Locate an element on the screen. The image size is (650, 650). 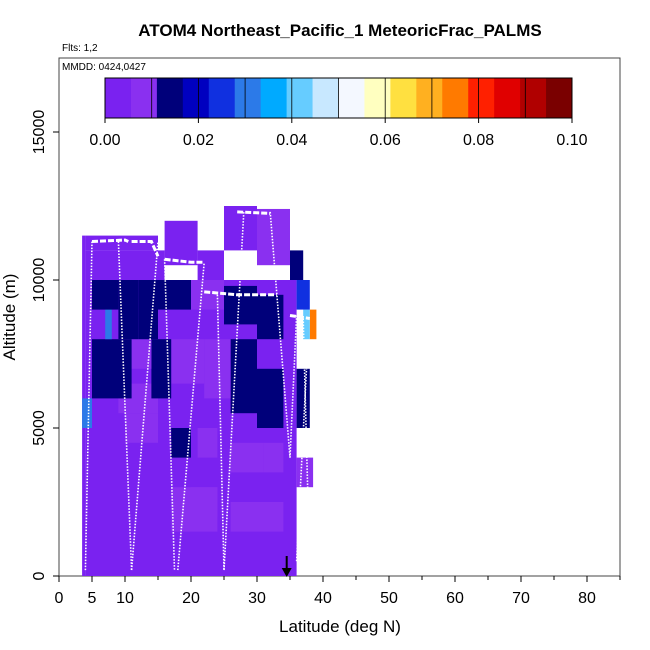
x-tick-label: 50 is located at coordinates (389, 598).